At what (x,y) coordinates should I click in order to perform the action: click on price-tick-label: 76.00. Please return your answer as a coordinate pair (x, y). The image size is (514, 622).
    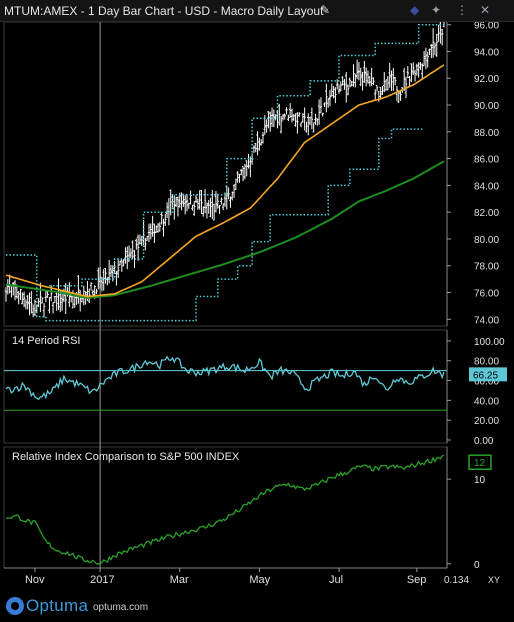
    Looking at the image, I should click on (486, 294).